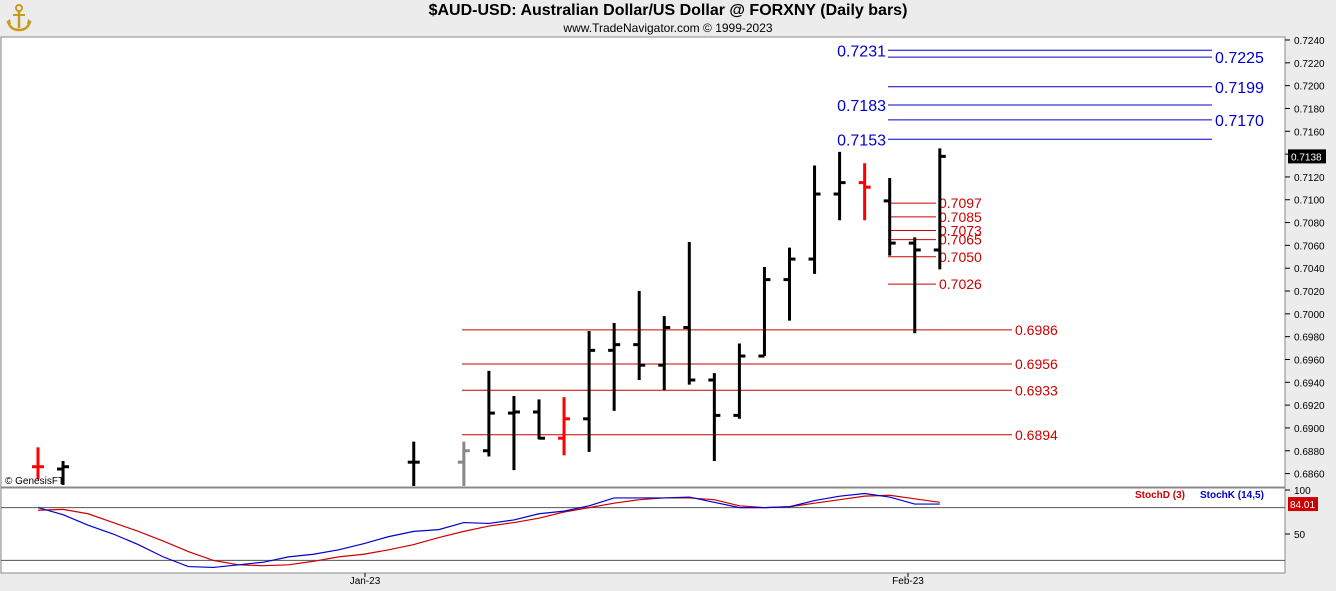  What do you see at coordinates (1309, 338) in the screenshot?
I see `price-tick-label: 0.6980` at bounding box center [1309, 338].